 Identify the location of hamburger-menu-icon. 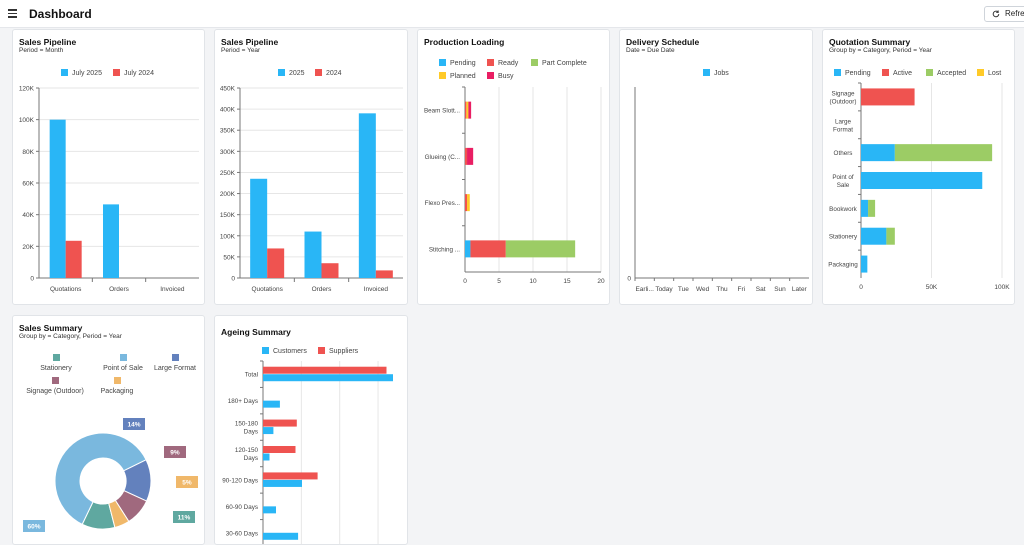
(12, 13).